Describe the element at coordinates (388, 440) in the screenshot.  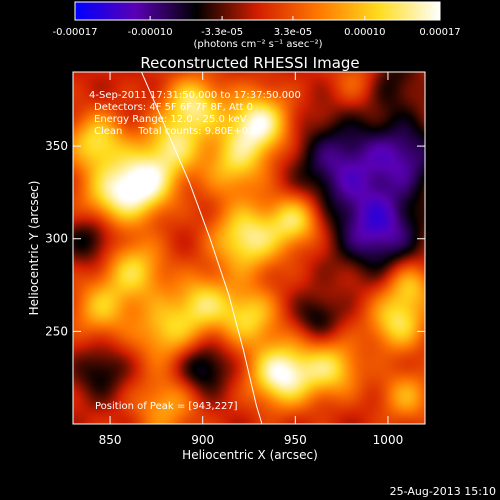
I see `x-tick-label: 1000` at that location.